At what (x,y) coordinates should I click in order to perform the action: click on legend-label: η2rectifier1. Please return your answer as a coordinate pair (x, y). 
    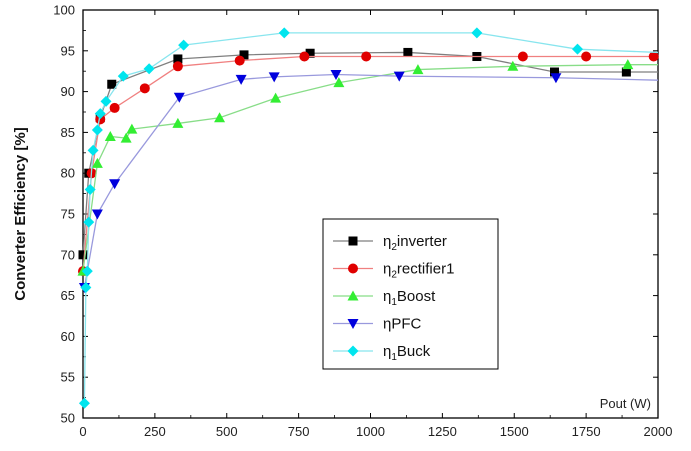
    Looking at the image, I should click on (418, 271).